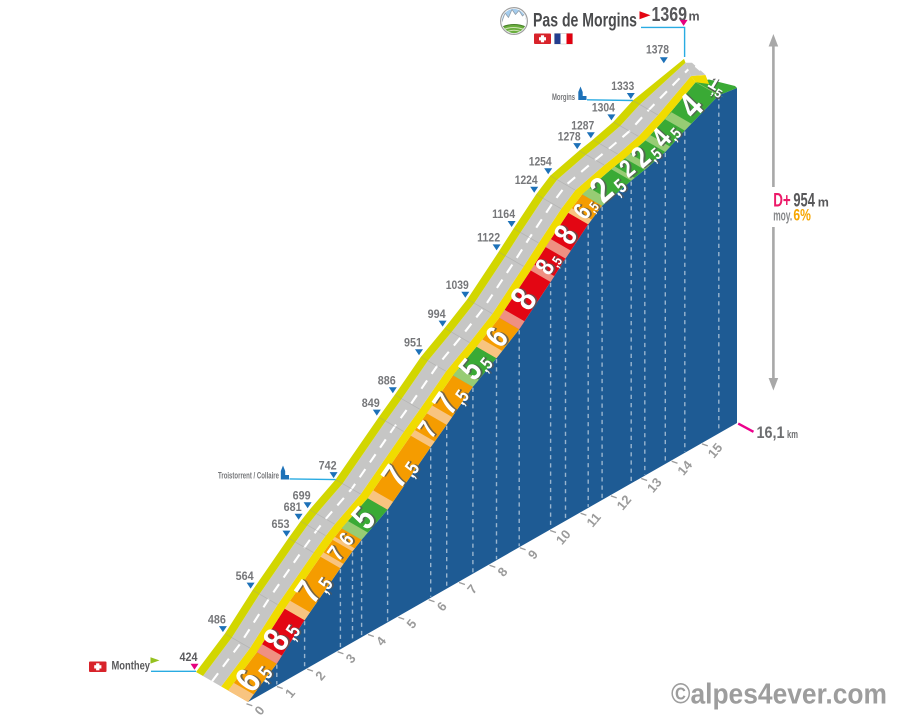 The width and height of the screenshot is (900, 720). Describe the element at coordinates (670, 14) in the screenshot. I see `svg-text: 1369` at that location.